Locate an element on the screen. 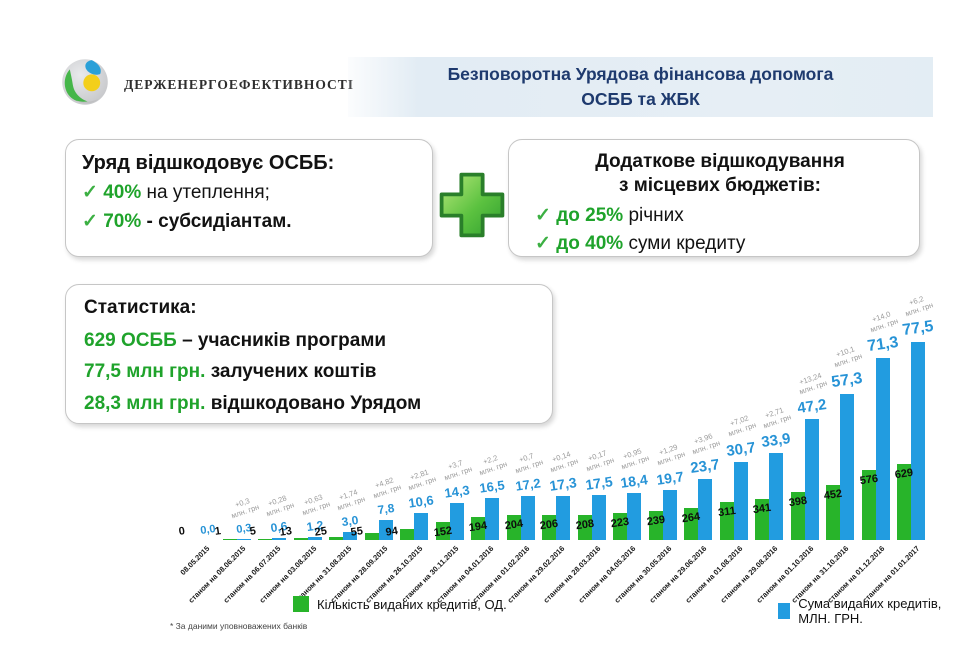 The width and height of the screenshot is (960, 646). statistics-row: 77,5 млн грн. залучених коштів is located at coordinates (309, 371).